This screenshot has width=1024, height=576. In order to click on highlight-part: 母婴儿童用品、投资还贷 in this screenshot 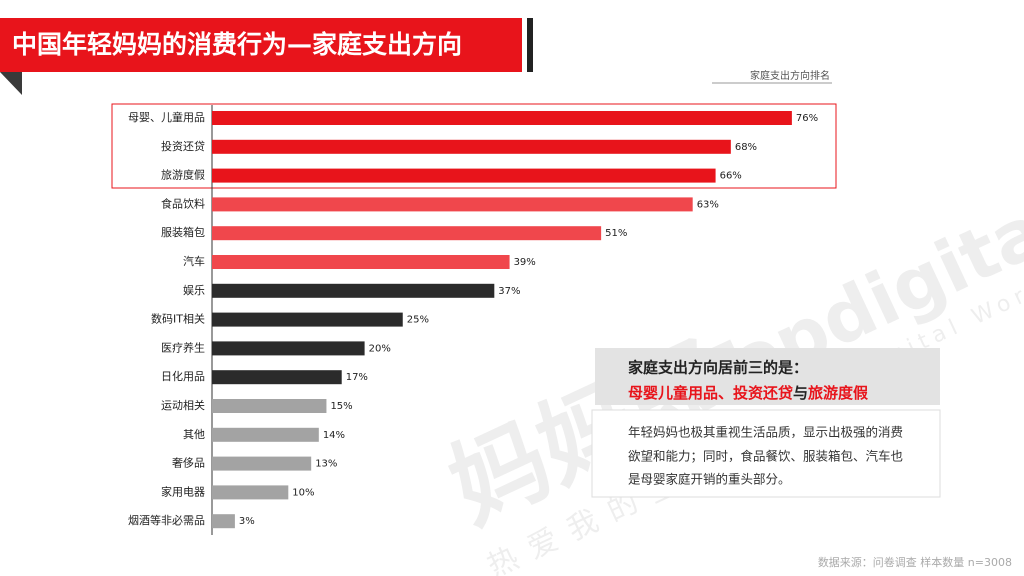, I will do `click(710, 393)`.